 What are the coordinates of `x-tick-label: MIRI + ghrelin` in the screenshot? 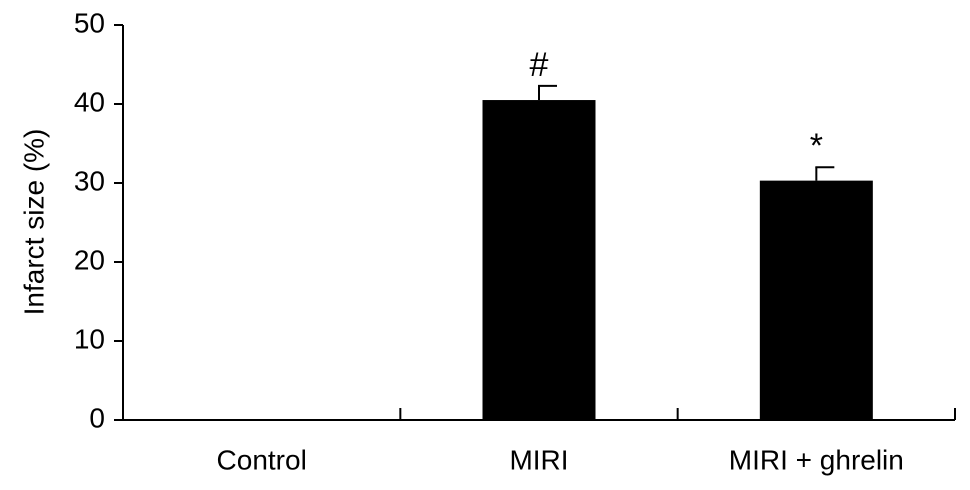 It's located at (816, 459).